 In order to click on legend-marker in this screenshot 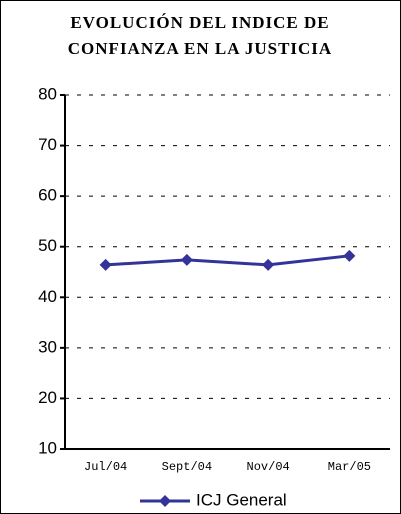, I will do `click(165, 501)`.